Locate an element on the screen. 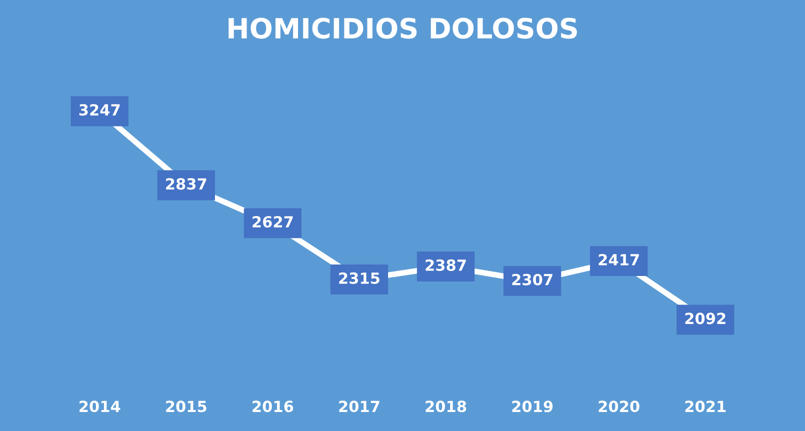 This screenshot has width=805, height=431. data-label: 2307 is located at coordinates (532, 280).